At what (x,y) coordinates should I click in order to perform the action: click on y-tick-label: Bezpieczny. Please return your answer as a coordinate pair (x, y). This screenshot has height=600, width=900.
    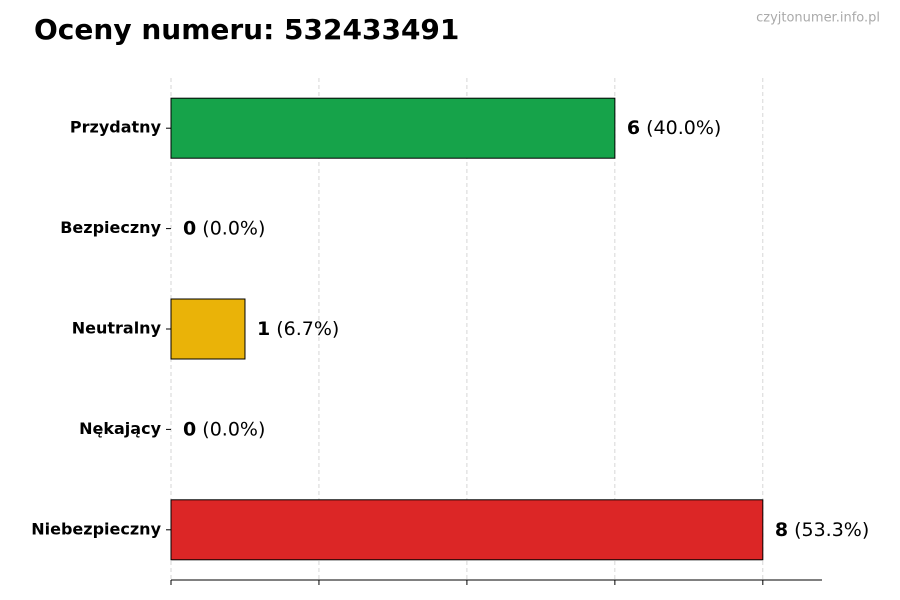
    Looking at the image, I should click on (110, 227).